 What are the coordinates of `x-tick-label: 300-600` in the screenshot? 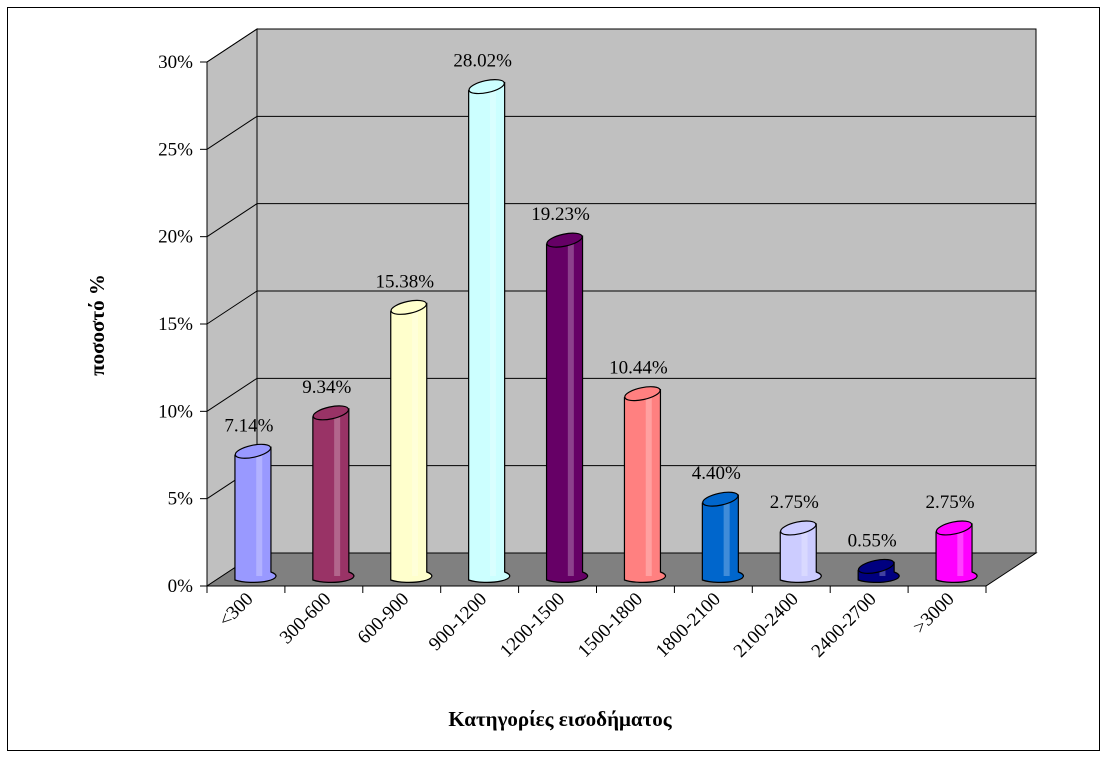 It's located at (306, 619).